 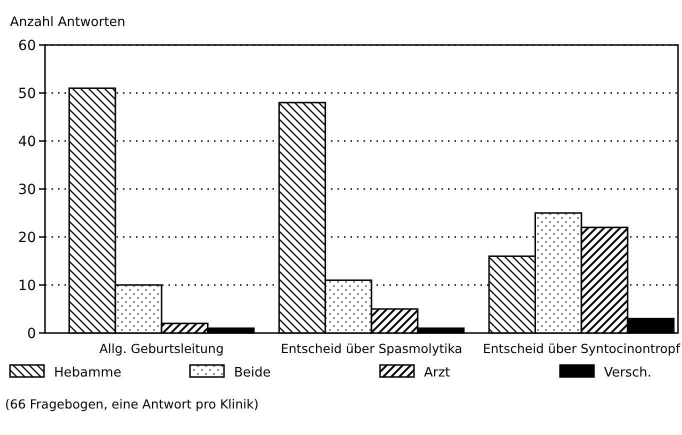 I want to click on legend-label: Beide, so click(x=252, y=373).